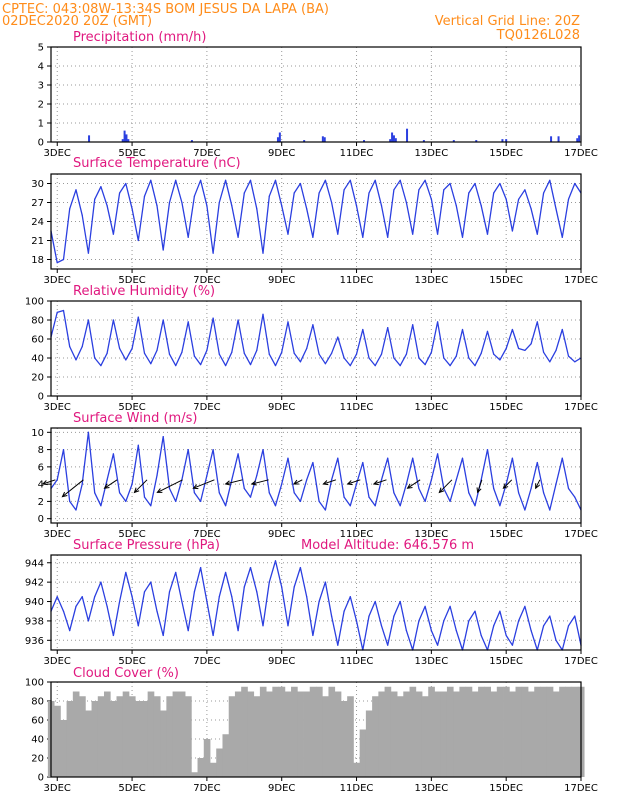  What do you see at coordinates (581, 407) in the screenshot?
I see `humidity-xtick-label: 17DEC` at bounding box center [581, 407].